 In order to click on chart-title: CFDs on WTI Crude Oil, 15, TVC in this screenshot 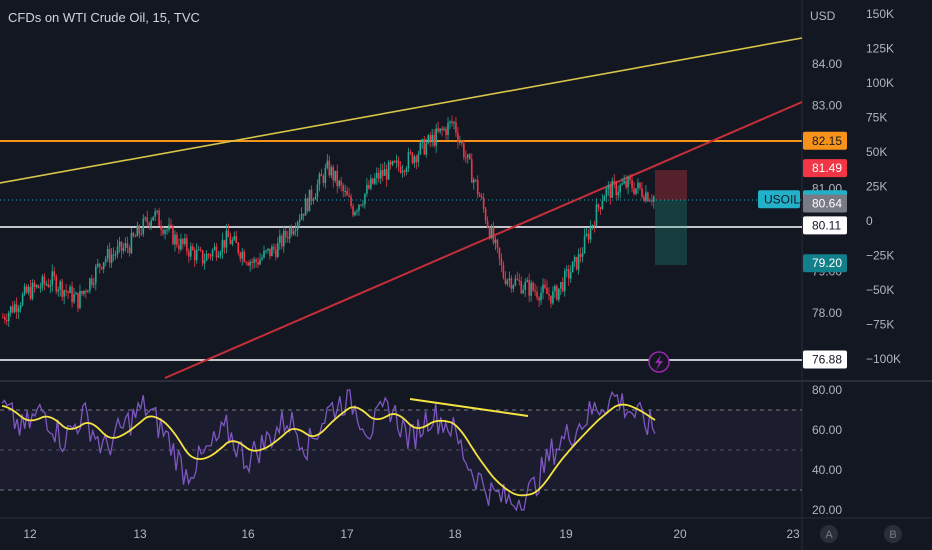, I will do `click(104, 17)`.